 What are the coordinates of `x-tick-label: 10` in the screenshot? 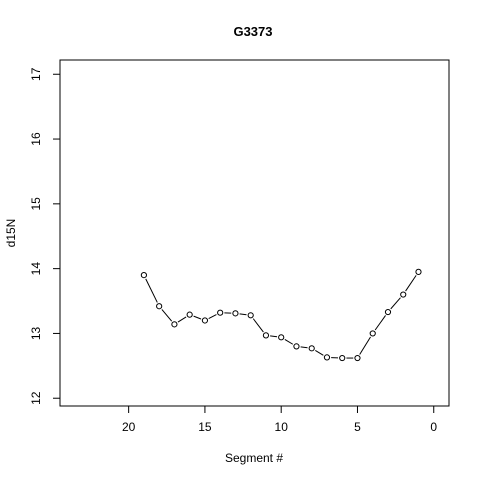 It's located at (282, 427).